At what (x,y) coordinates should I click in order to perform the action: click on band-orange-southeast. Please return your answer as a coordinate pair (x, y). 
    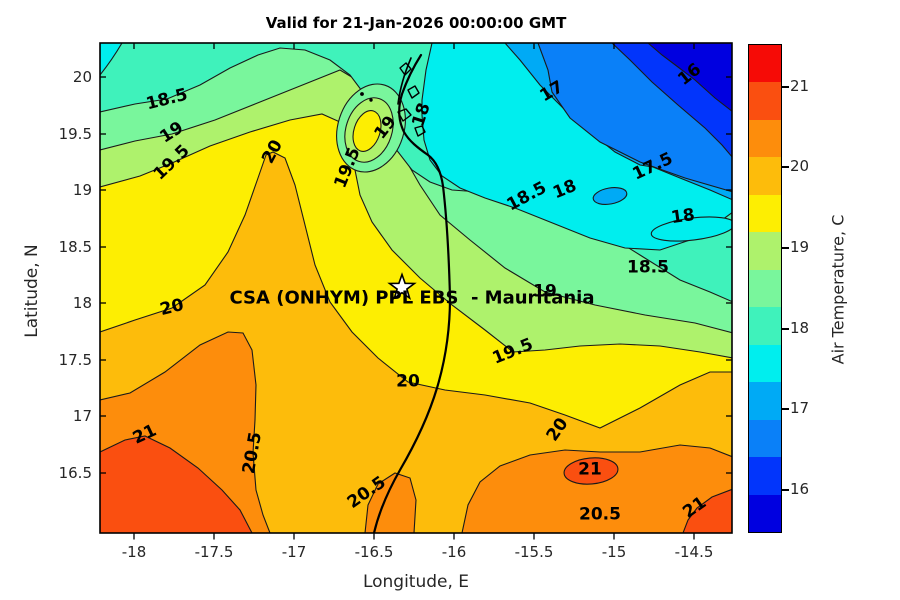
    Looking at the image, I should click on (596, 488).